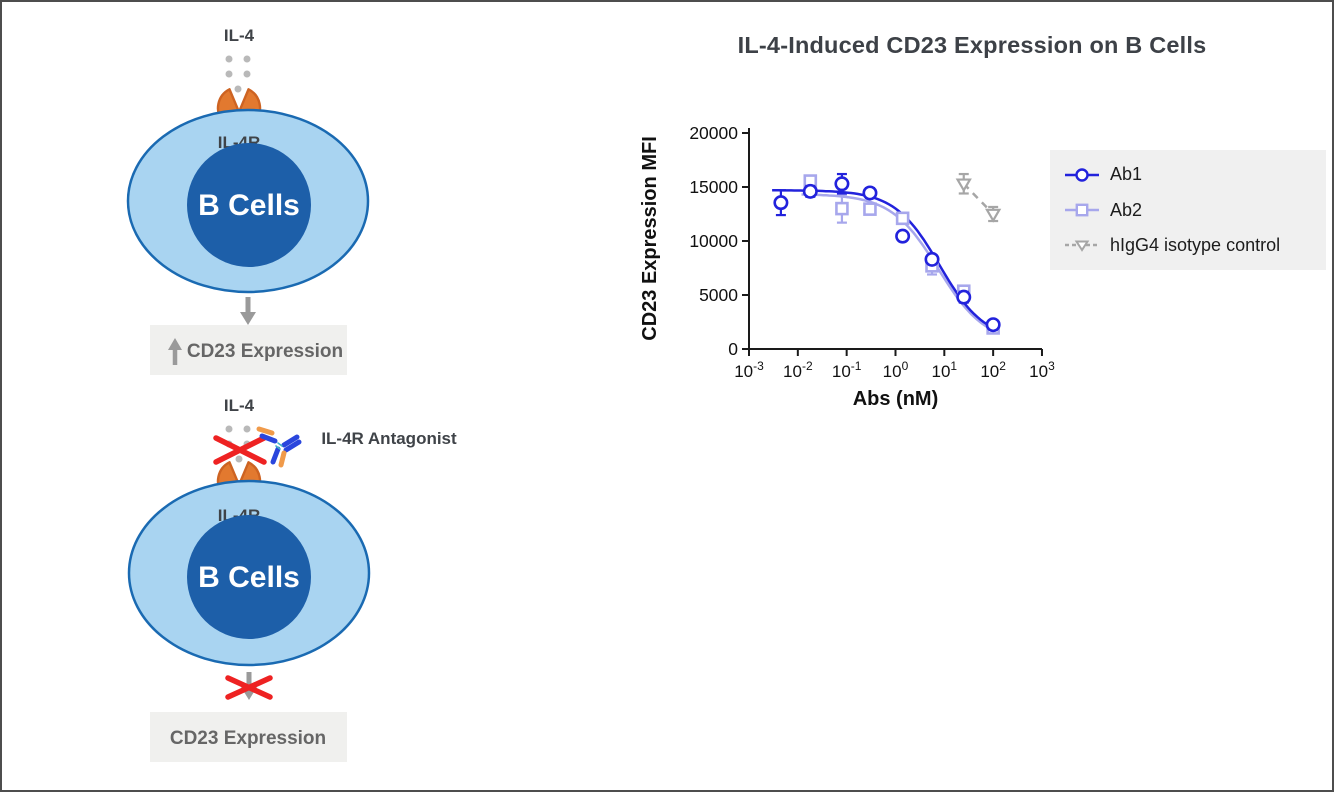 The height and width of the screenshot is (792, 1334). Describe the element at coordinates (389, 438) in the screenshot. I see `antagonist-label: IL-4R Antagonist` at that location.